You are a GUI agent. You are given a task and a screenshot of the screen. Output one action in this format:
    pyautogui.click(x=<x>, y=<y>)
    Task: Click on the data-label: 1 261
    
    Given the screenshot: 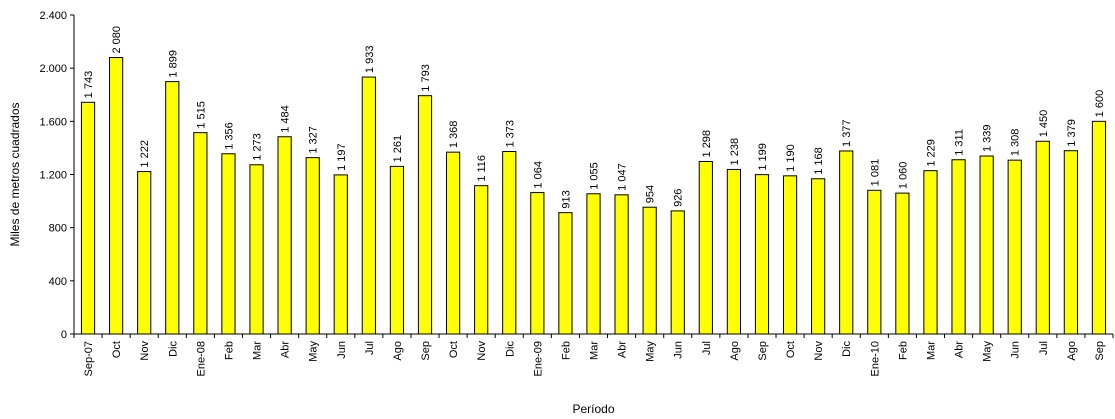 What is the action you would take?
    pyautogui.click(x=398, y=149)
    